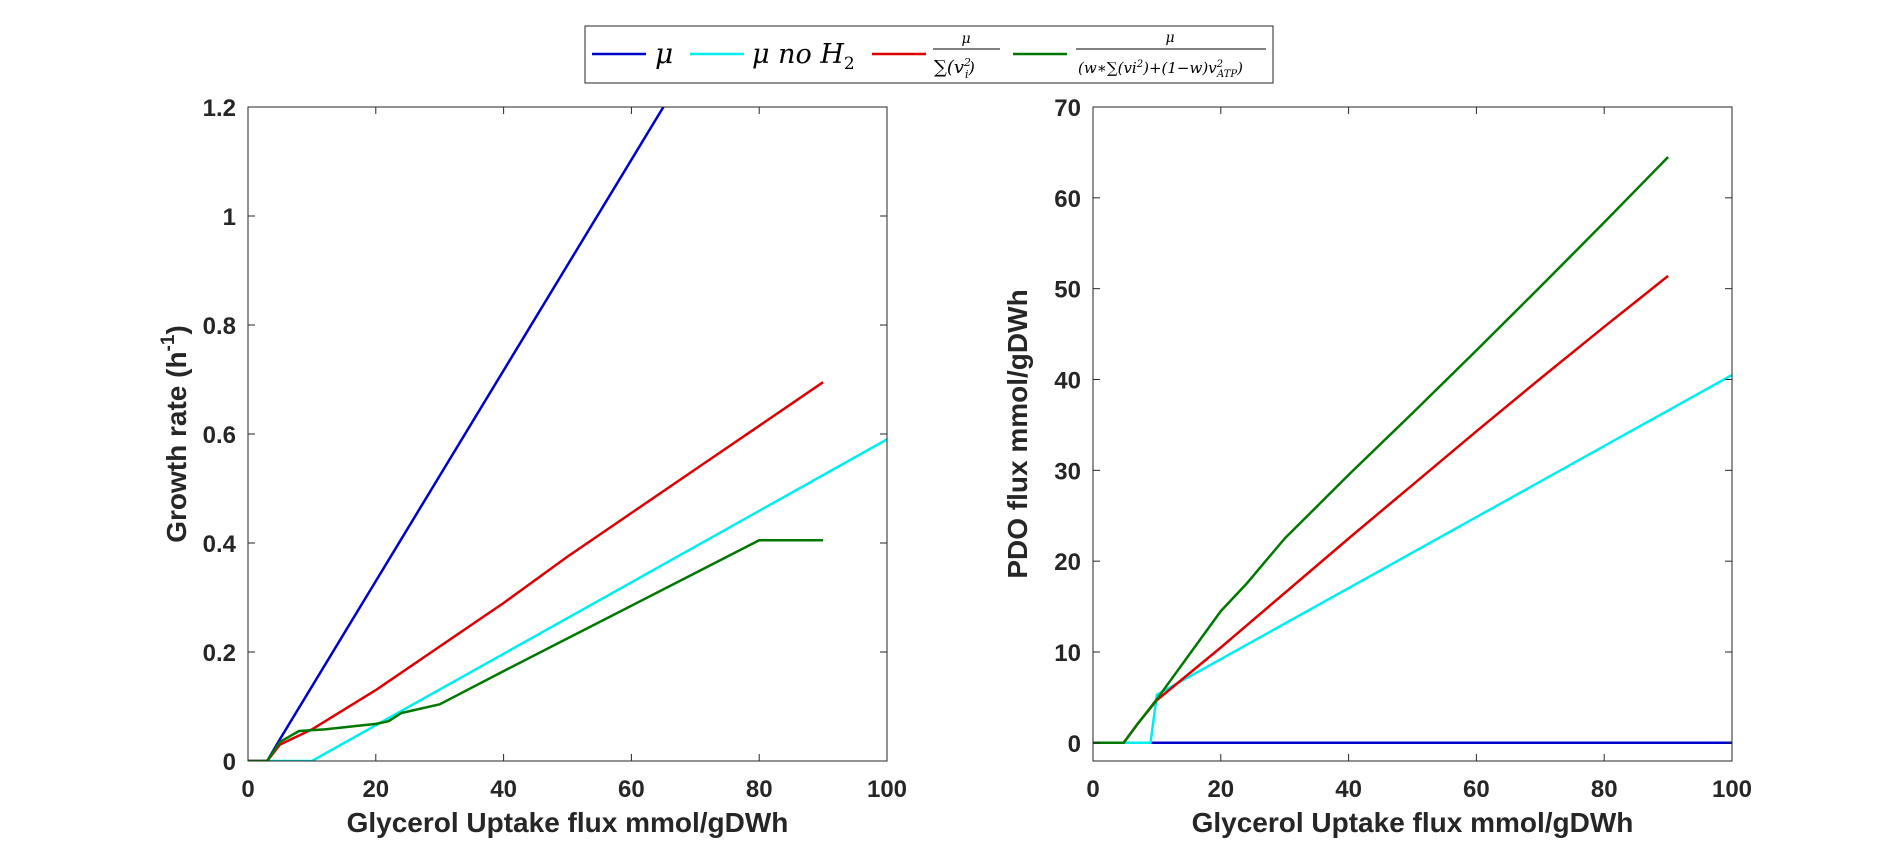 The width and height of the screenshot is (1891, 844). What do you see at coordinates (1017, 433) in the screenshot?
I see `y-axis-label: PDO flux mmol/gDWh` at bounding box center [1017, 433].